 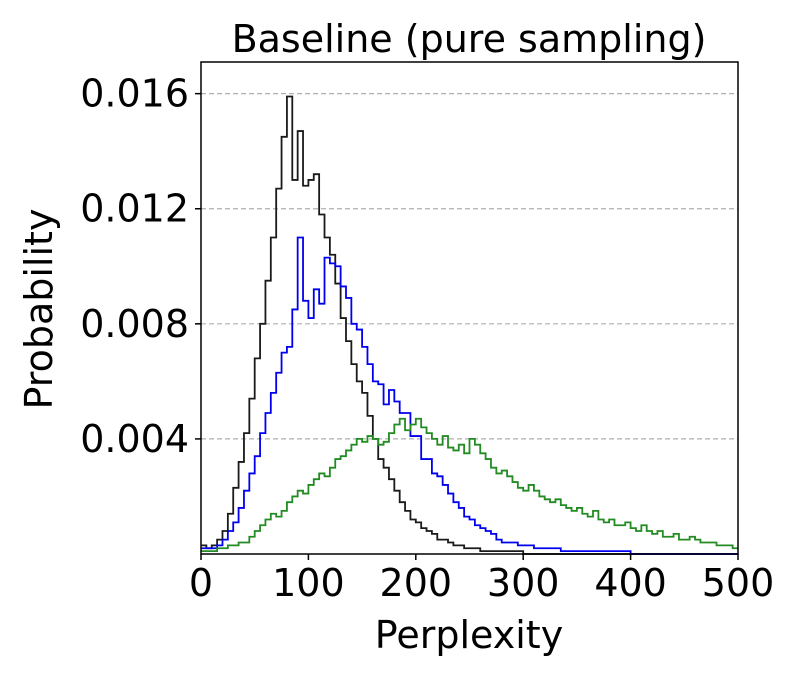 What do you see at coordinates (134, 439) in the screenshot?
I see `y-tick-label: 0.004` at bounding box center [134, 439].